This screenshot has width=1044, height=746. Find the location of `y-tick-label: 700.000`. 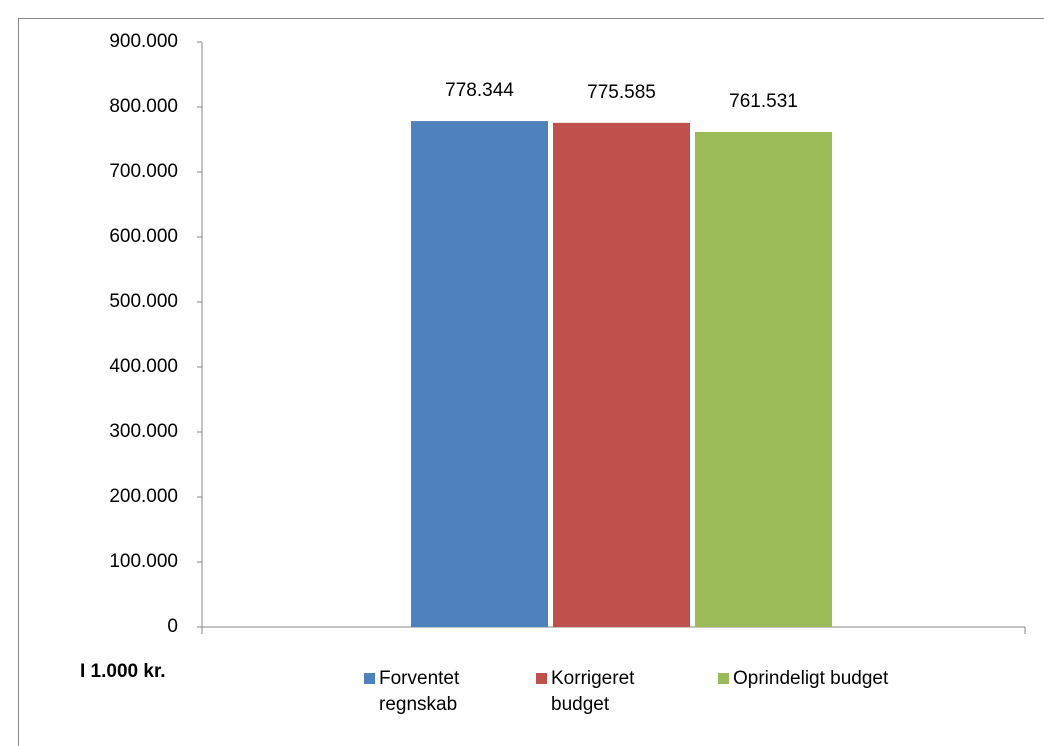

y-tick-label: 700.000 is located at coordinates (143, 171).